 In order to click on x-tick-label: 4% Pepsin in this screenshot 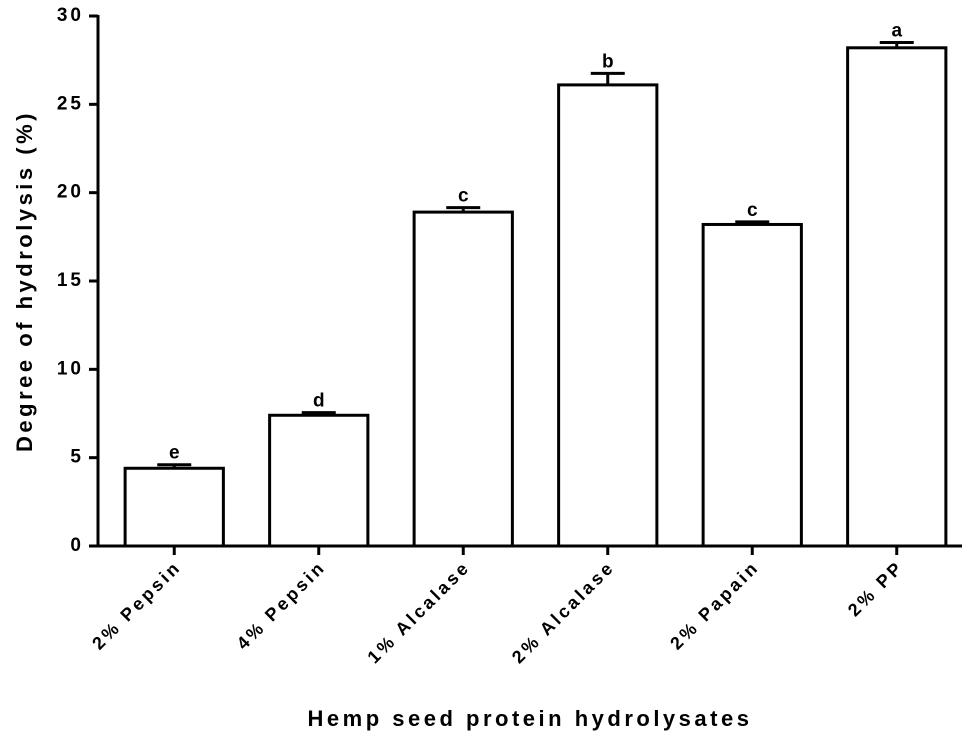, I will do `click(281, 605)`.